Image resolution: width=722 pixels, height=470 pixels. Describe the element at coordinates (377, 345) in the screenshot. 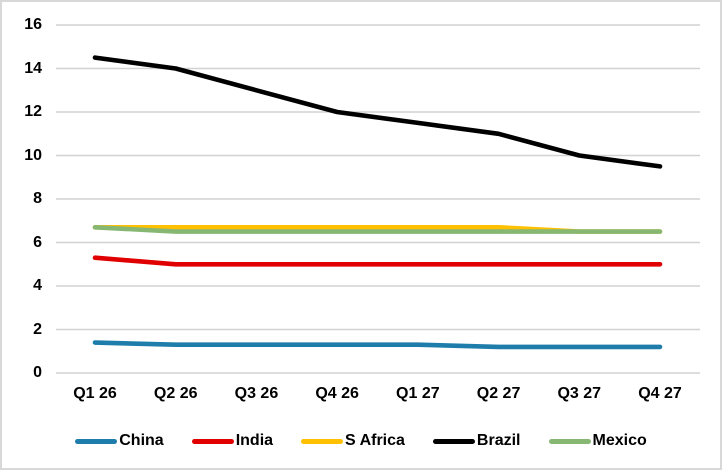

I see `series-line-china` at that location.